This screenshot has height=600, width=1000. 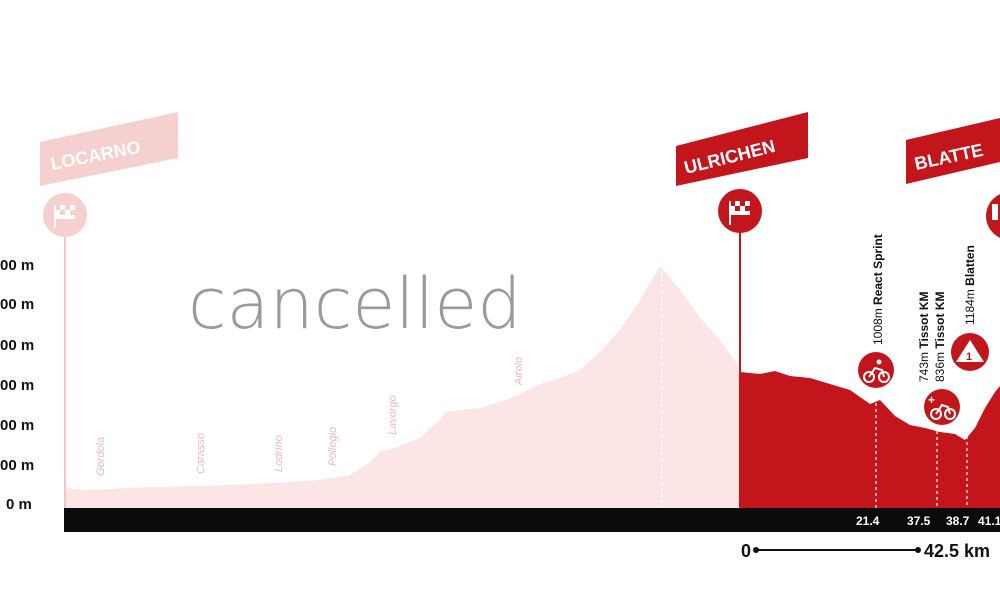 I want to click on climb-category-icon: 1, so click(x=970, y=352).